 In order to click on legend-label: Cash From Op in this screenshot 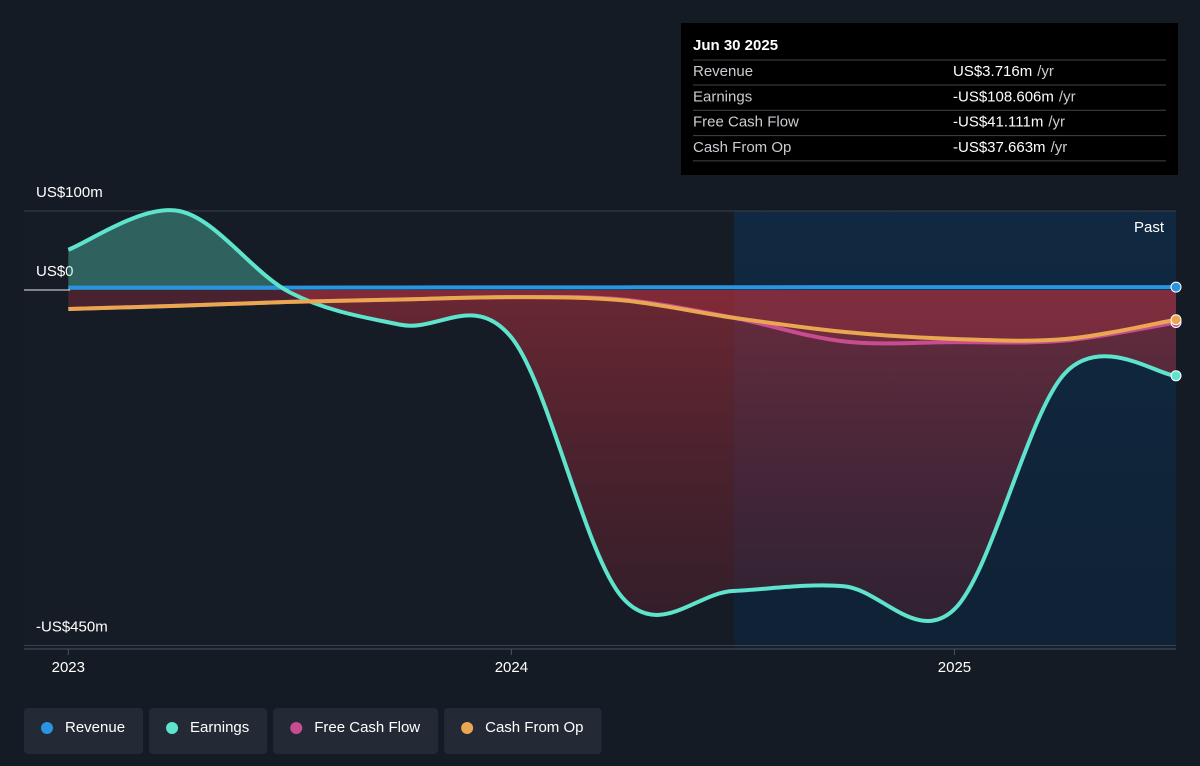, I will do `click(534, 727)`.